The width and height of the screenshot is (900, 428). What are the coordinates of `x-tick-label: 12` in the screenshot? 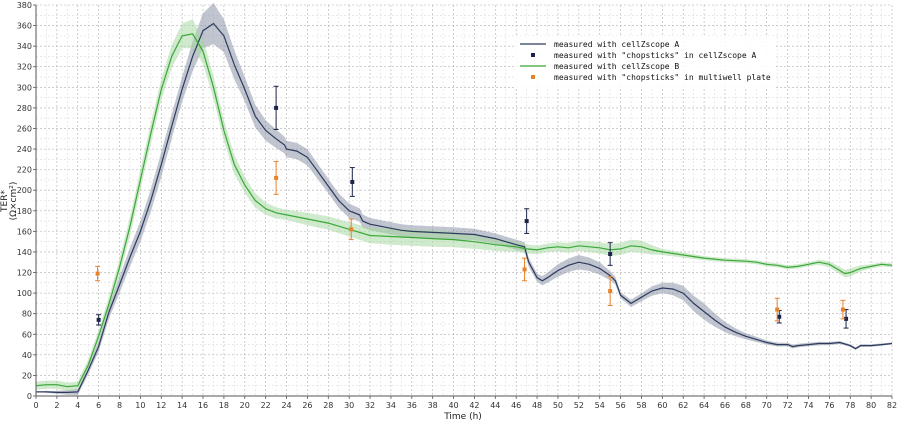 It's located at (161, 405).